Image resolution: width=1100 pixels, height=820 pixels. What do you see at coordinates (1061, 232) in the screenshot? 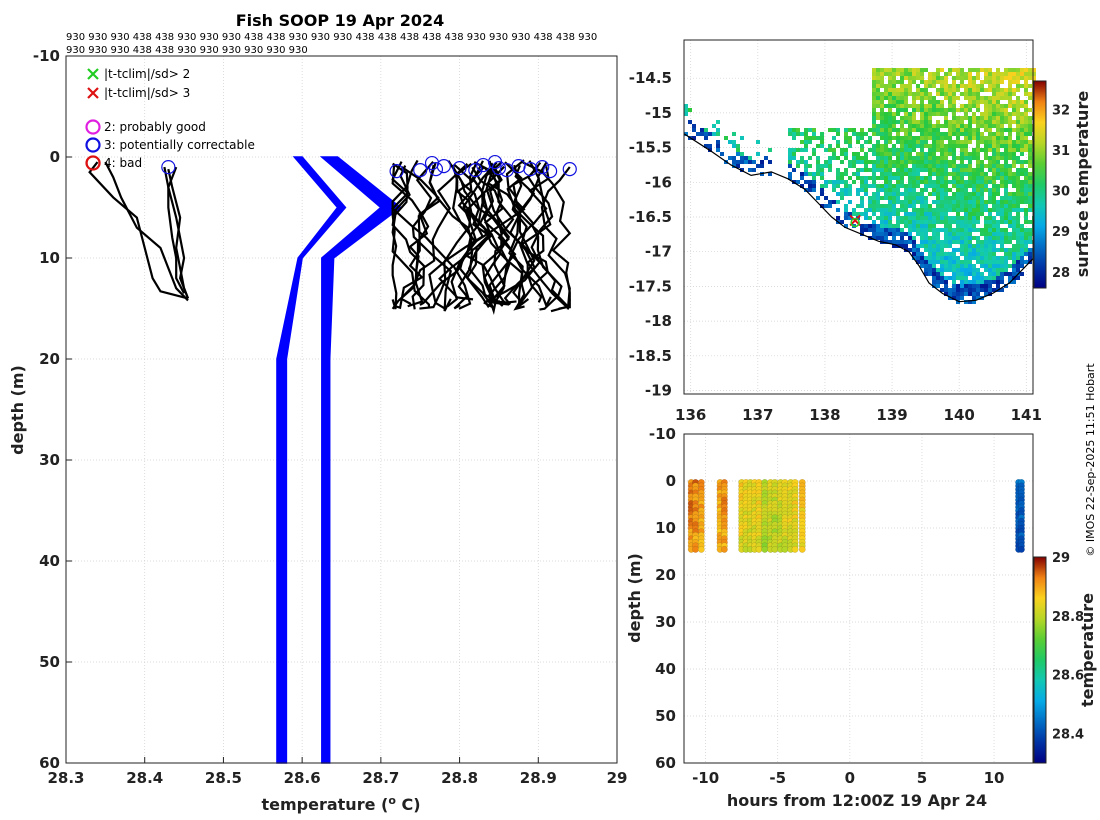
I see `sst-colorbar-tick-label: 29` at bounding box center [1061, 232].